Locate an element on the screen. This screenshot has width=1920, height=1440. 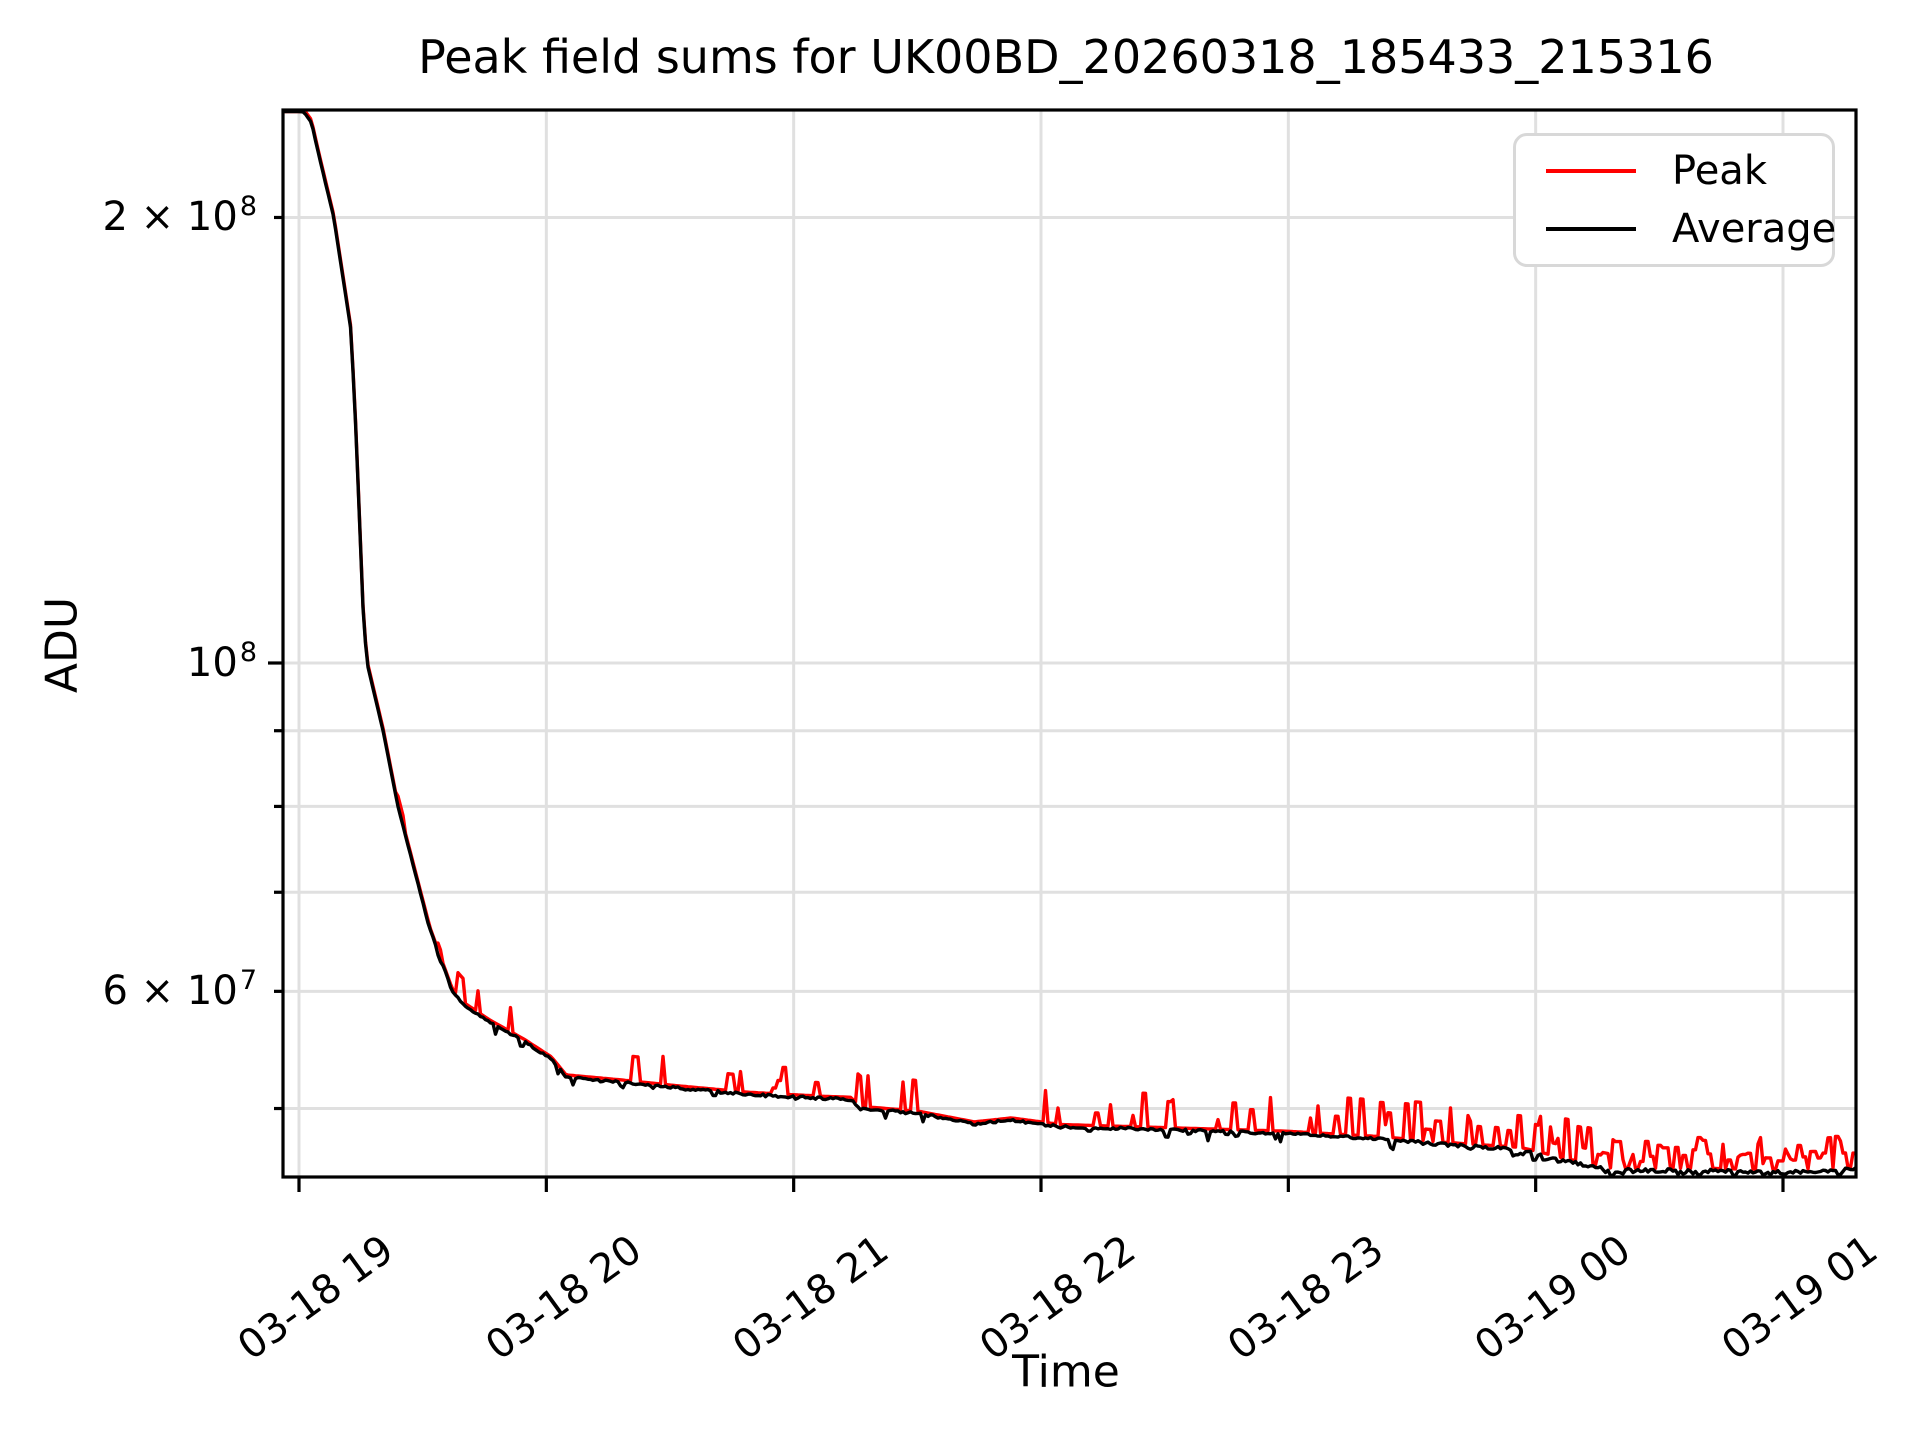
y-tick-label: 2 × 108 is located at coordinates (179, 216).